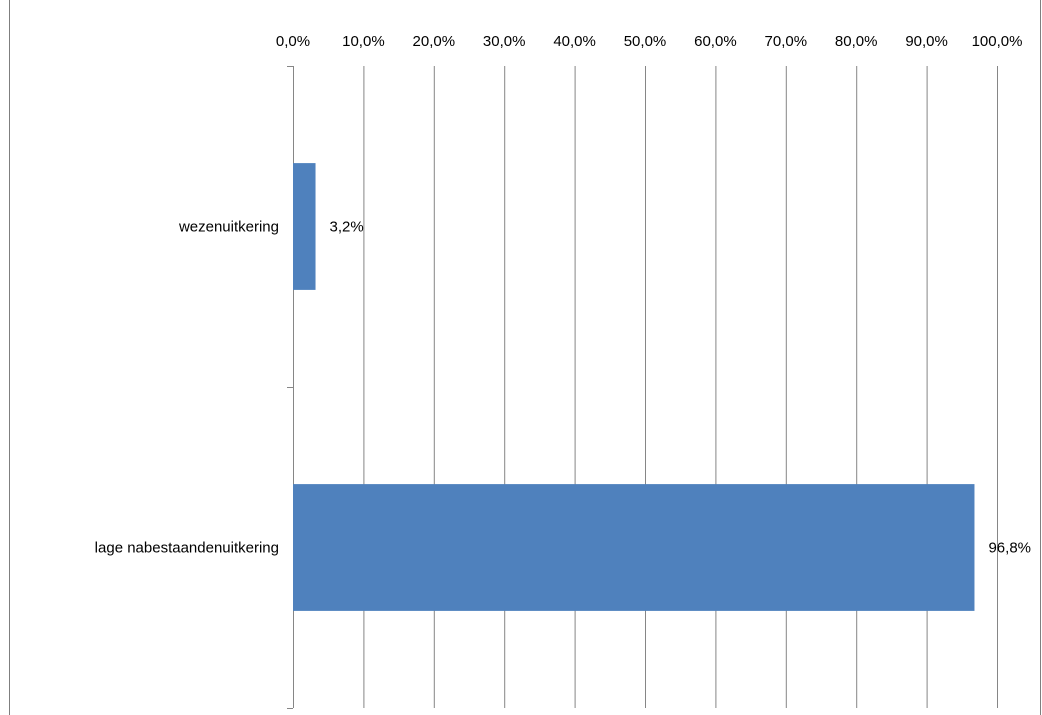 The height and width of the screenshot is (715, 1042). What do you see at coordinates (293, 41) in the screenshot?
I see `x-tick-label: 0,0%` at bounding box center [293, 41].